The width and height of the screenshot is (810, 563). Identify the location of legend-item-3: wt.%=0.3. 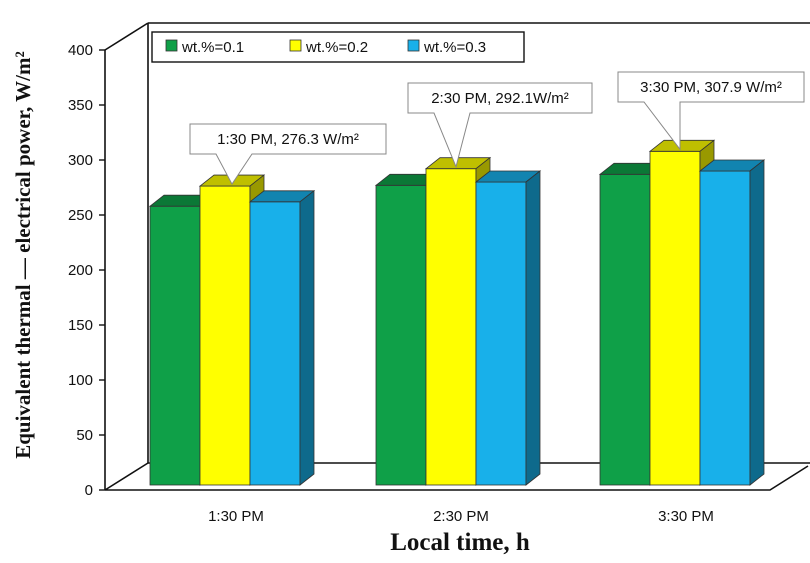
(446, 47).